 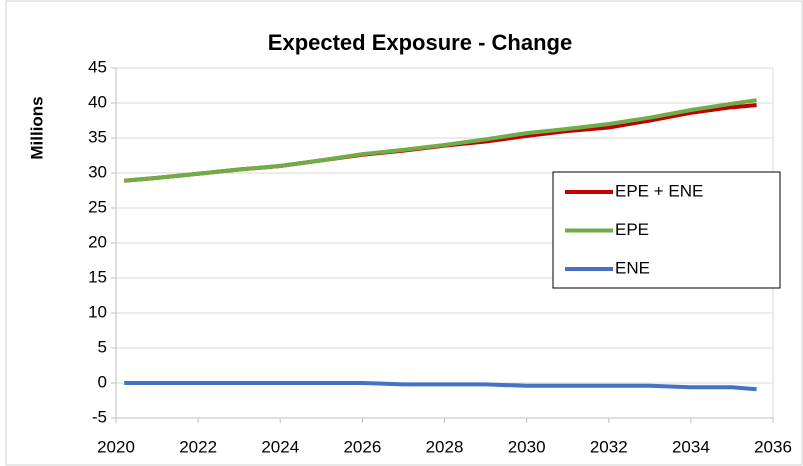 I want to click on x-tick-label: 2034, so click(x=691, y=446).